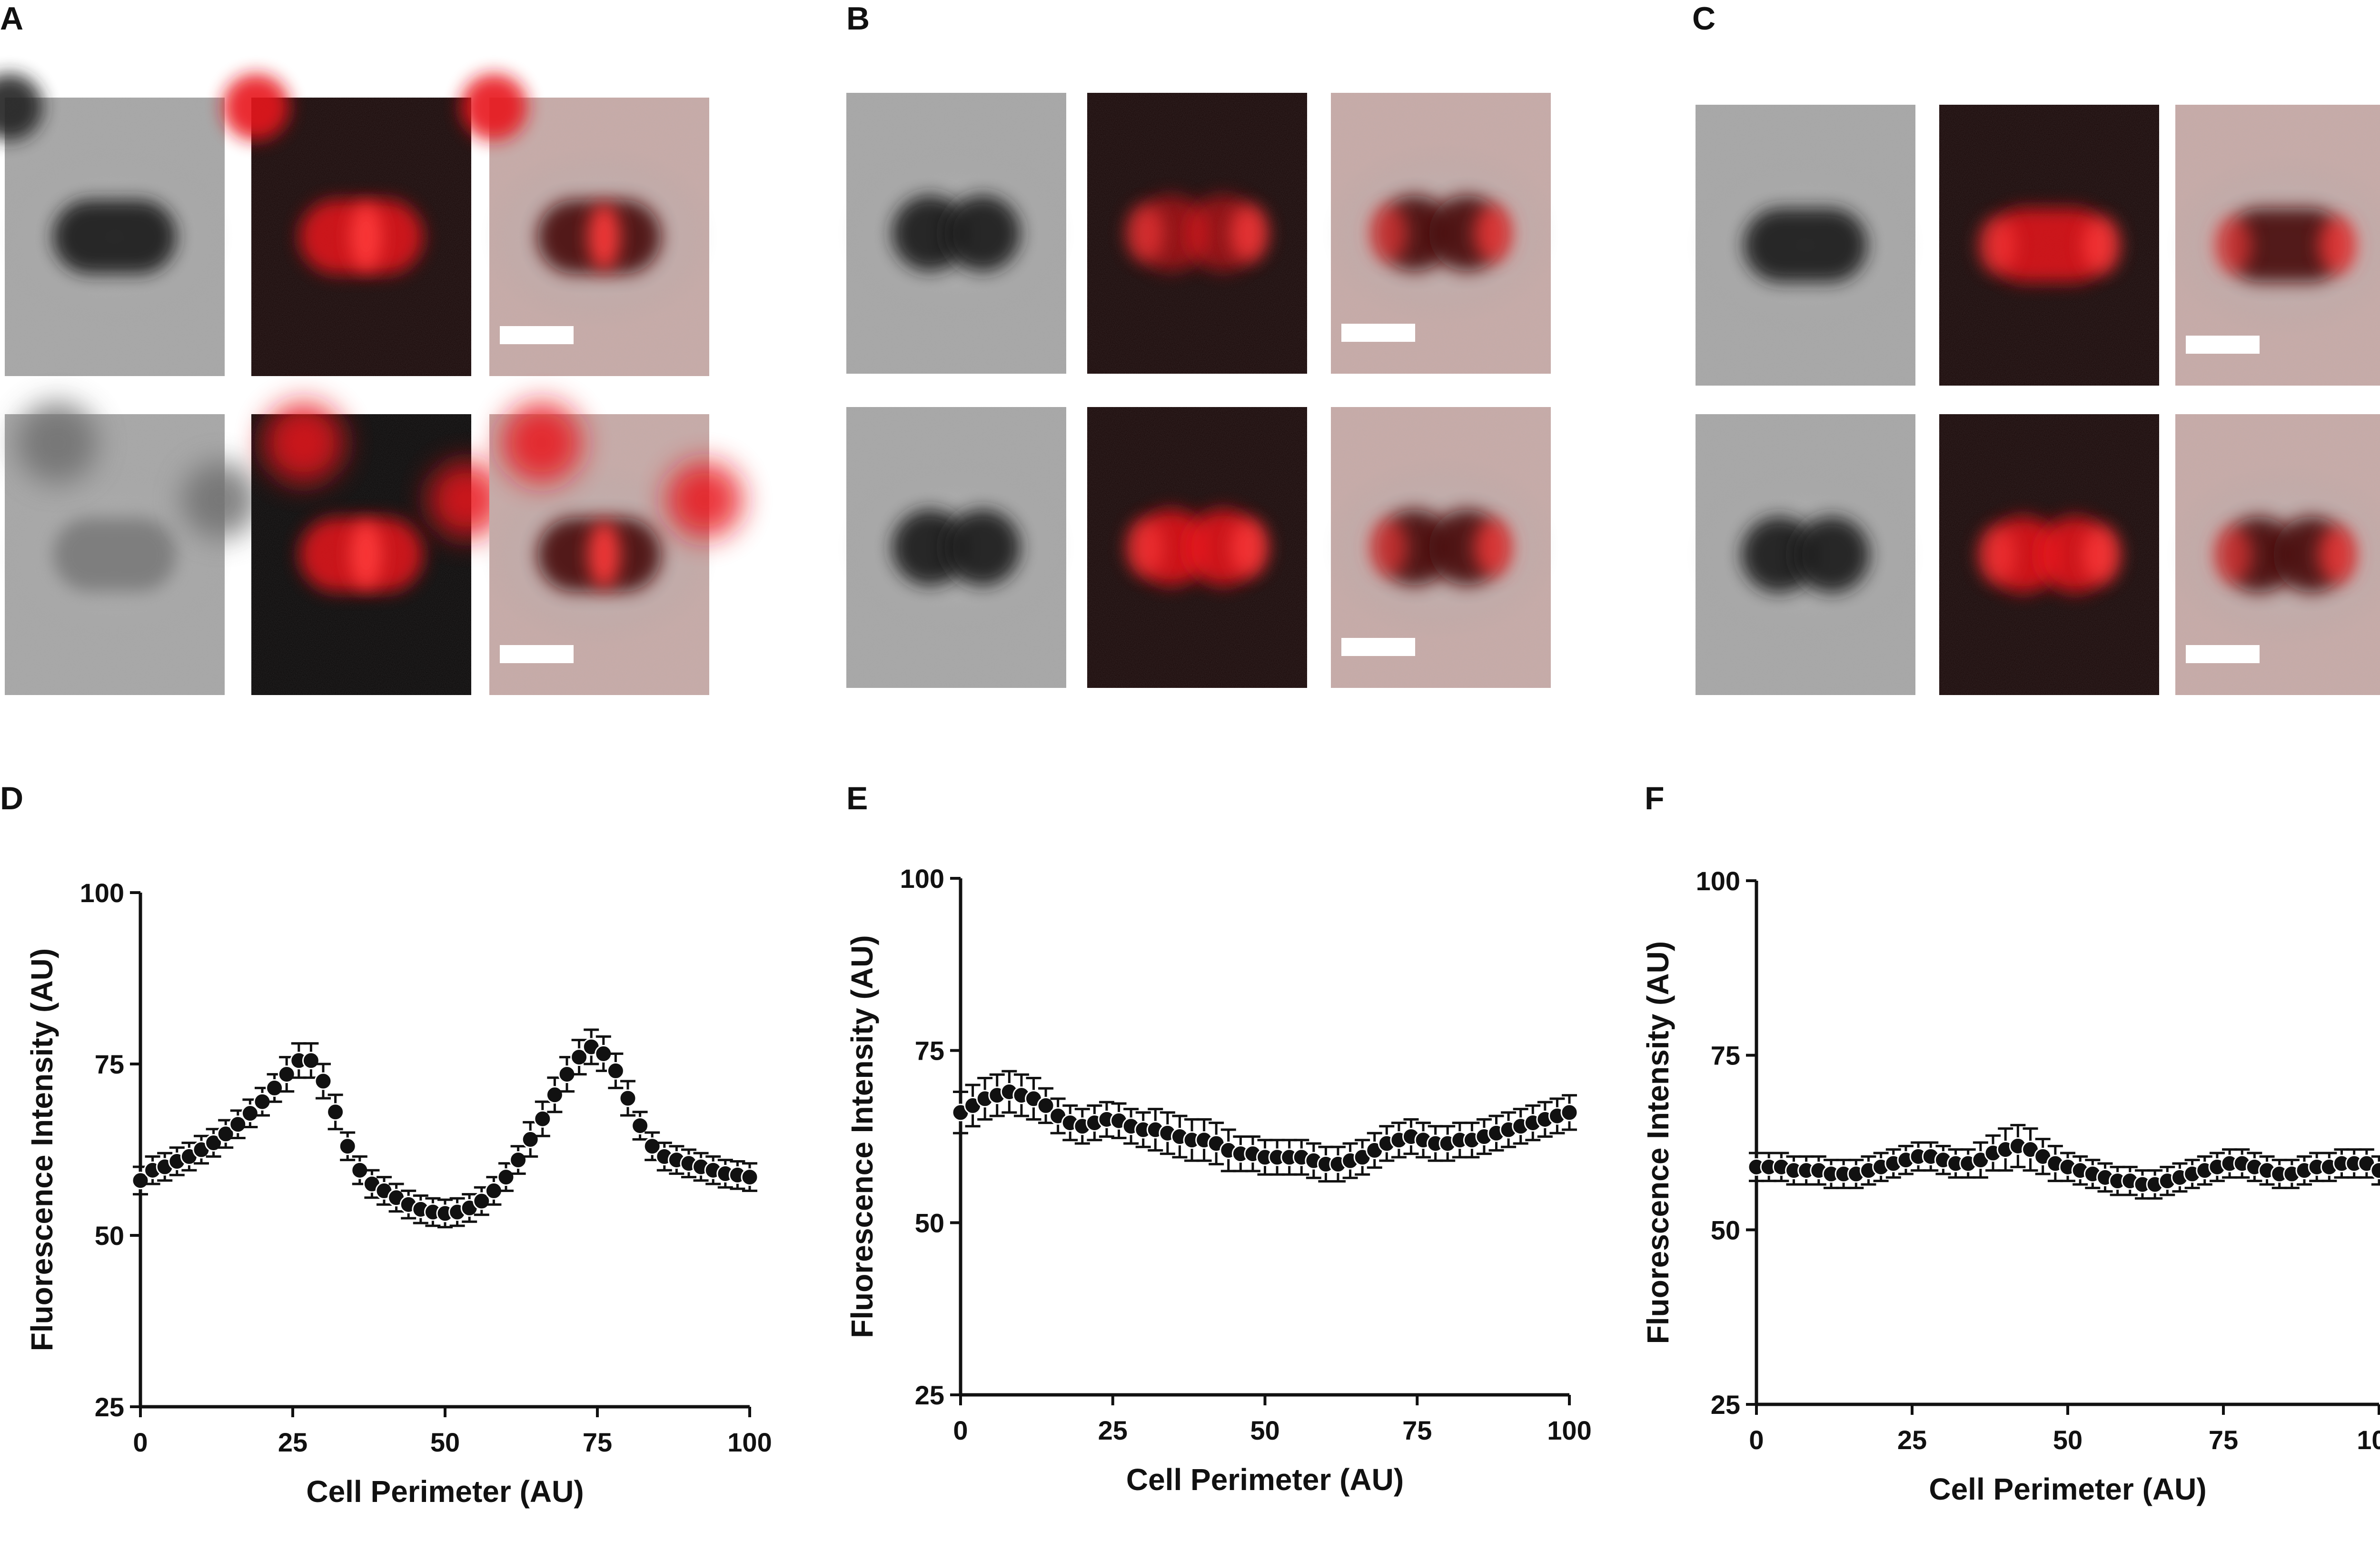 The image size is (2380, 1541). What do you see at coordinates (2223, 1440) in the screenshot?
I see `chart-f-x-tick-label: 75` at bounding box center [2223, 1440].